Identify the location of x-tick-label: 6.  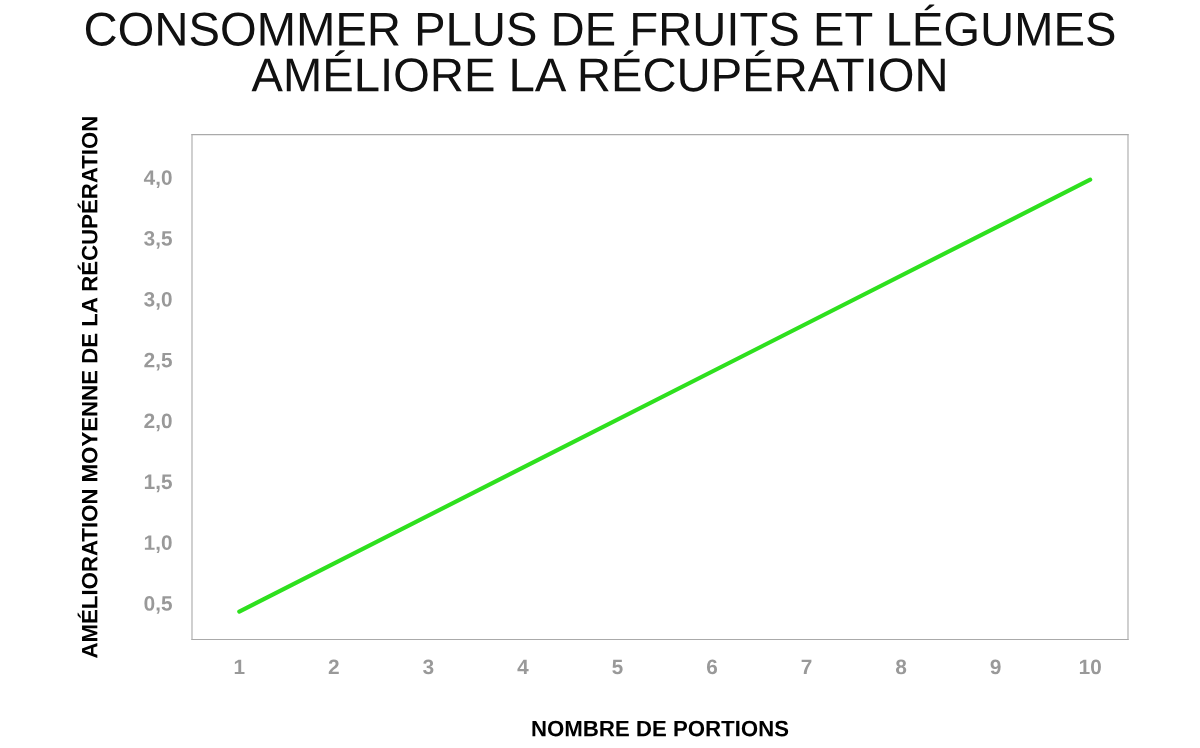
(712, 667).